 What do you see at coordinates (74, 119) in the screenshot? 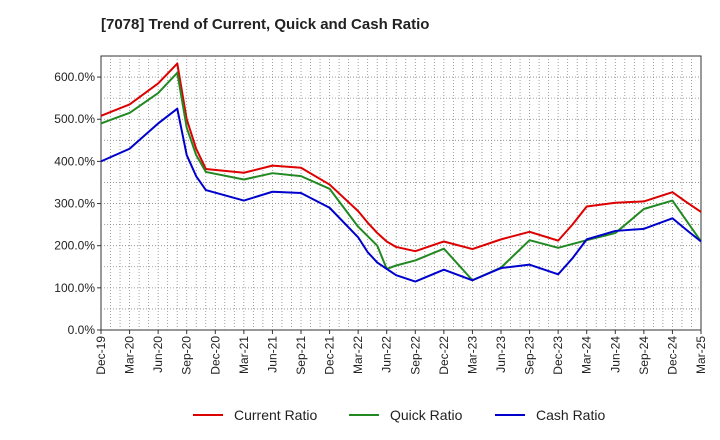
I see `y-tick-label: 500.0%` at bounding box center [74, 119].